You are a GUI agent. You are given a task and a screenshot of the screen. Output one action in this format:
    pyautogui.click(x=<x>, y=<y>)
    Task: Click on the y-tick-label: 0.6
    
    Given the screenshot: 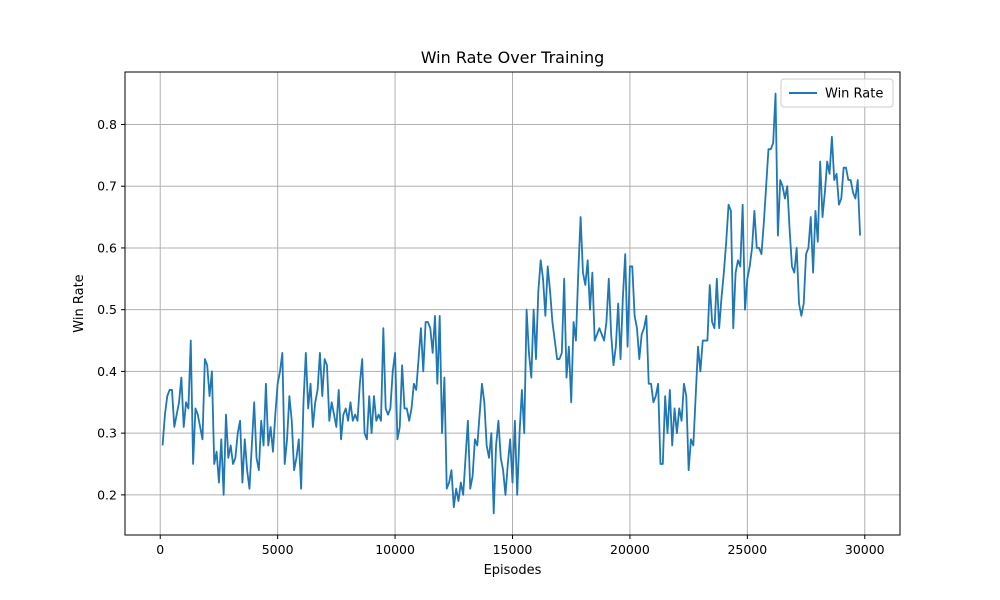 What is the action you would take?
    pyautogui.click(x=107, y=247)
    